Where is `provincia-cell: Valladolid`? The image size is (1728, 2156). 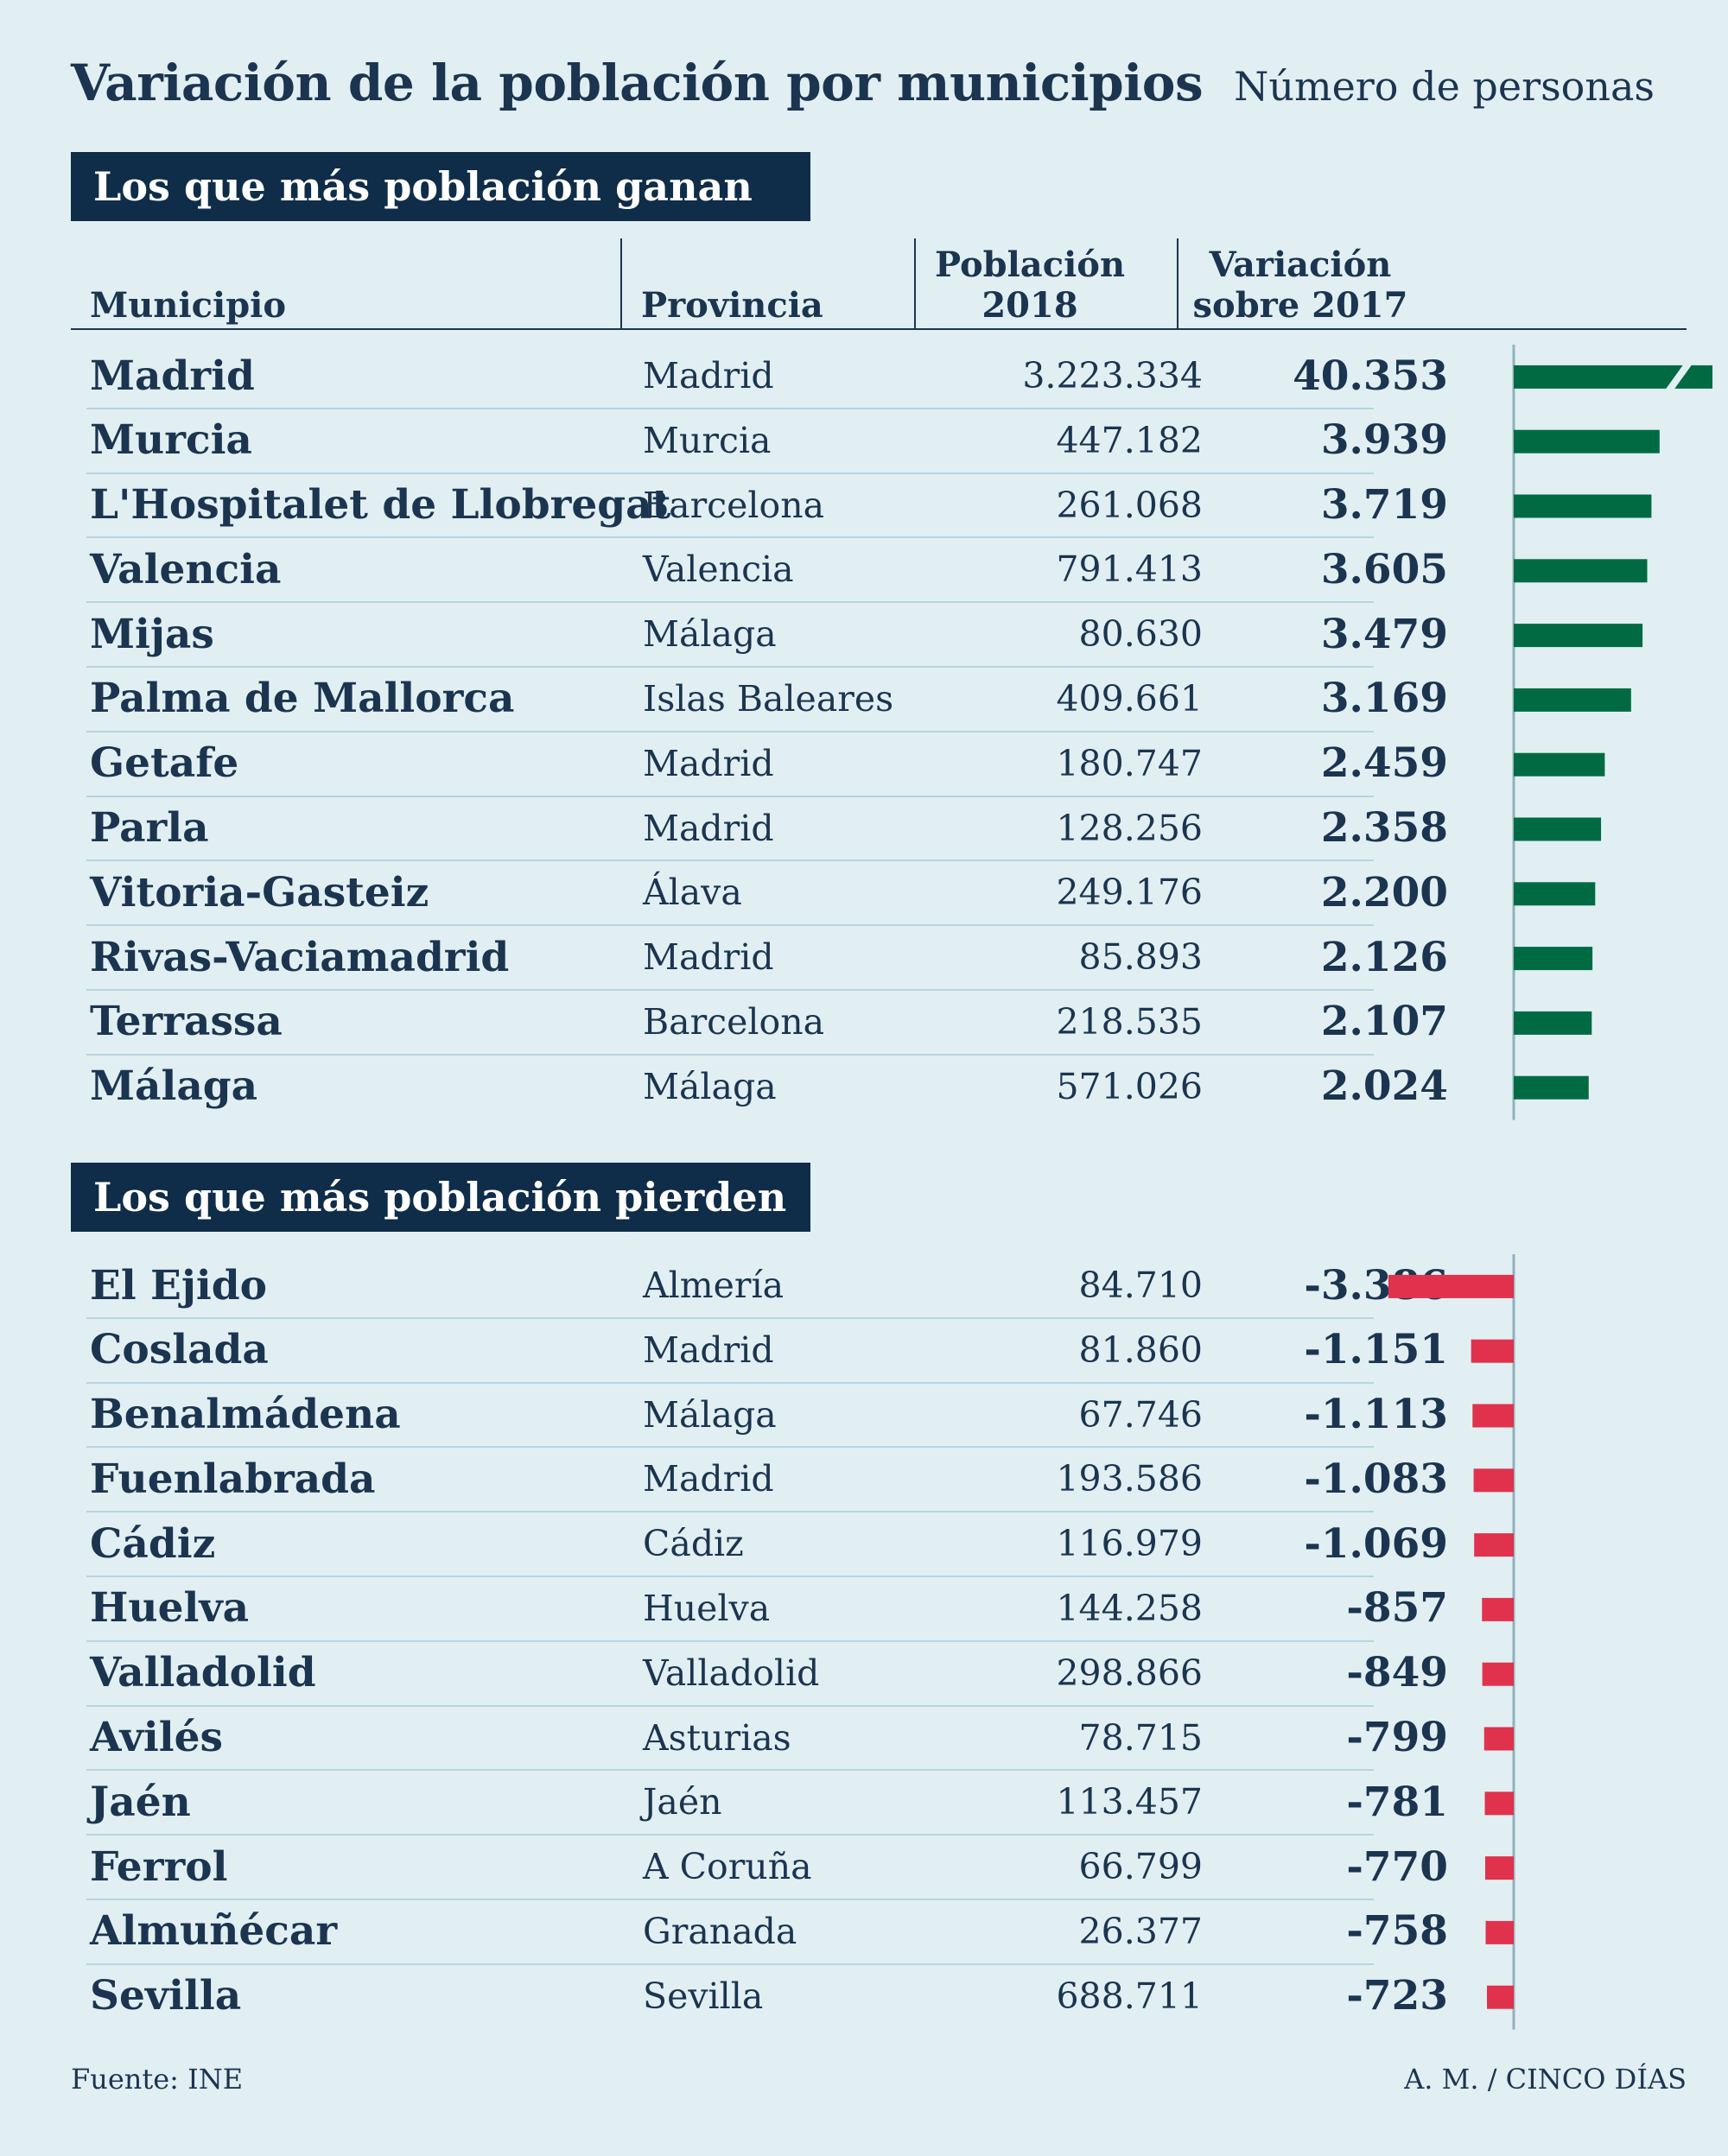 provincia-cell: Valladolid is located at coordinates (731, 1673).